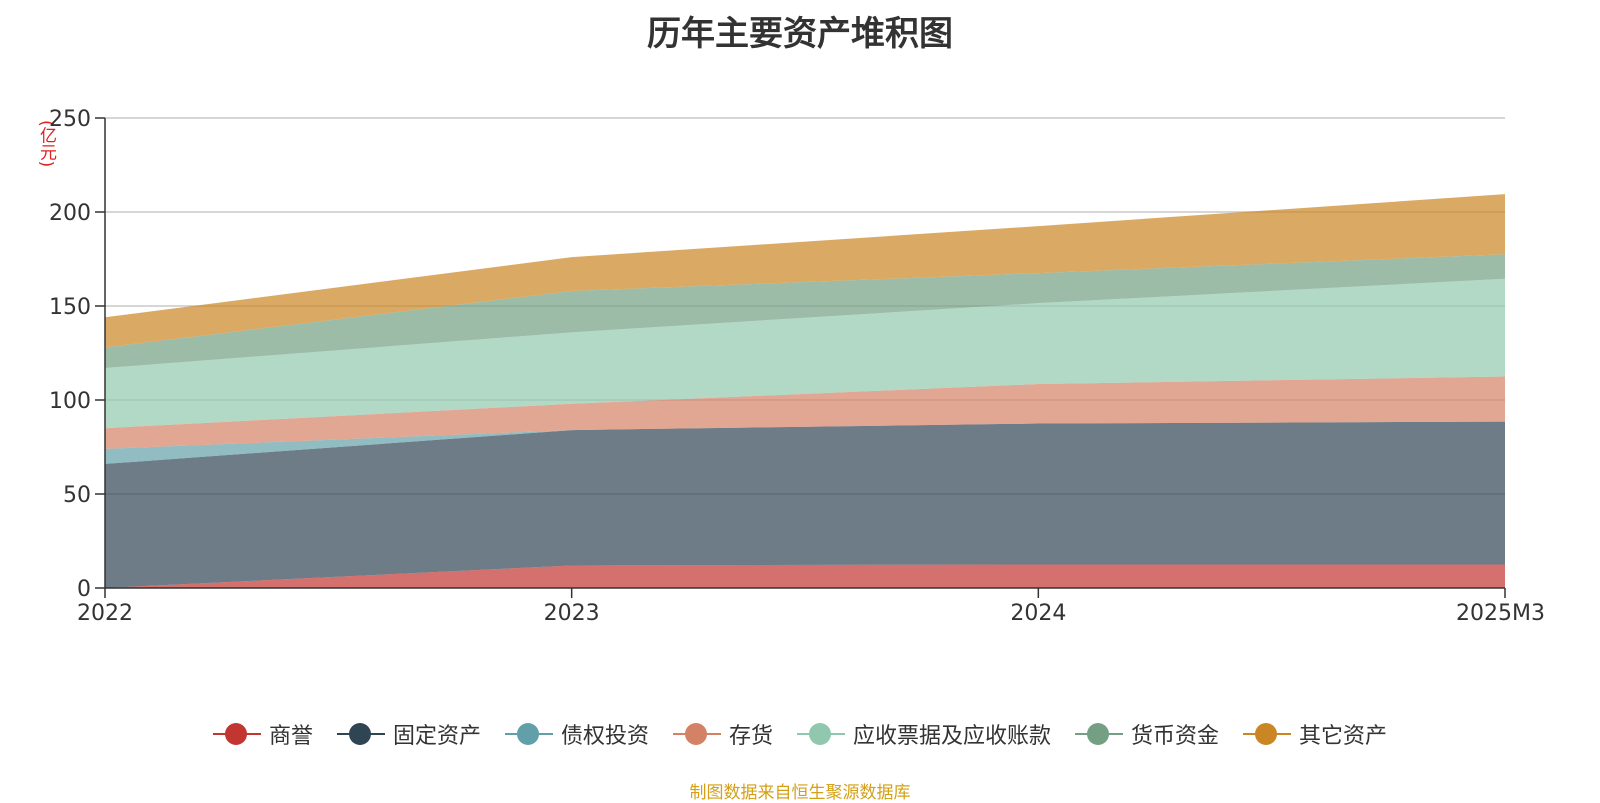  Describe the element at coordinates (70, 401) in the screenshot. I see `y-tick-label: 100` at that location.